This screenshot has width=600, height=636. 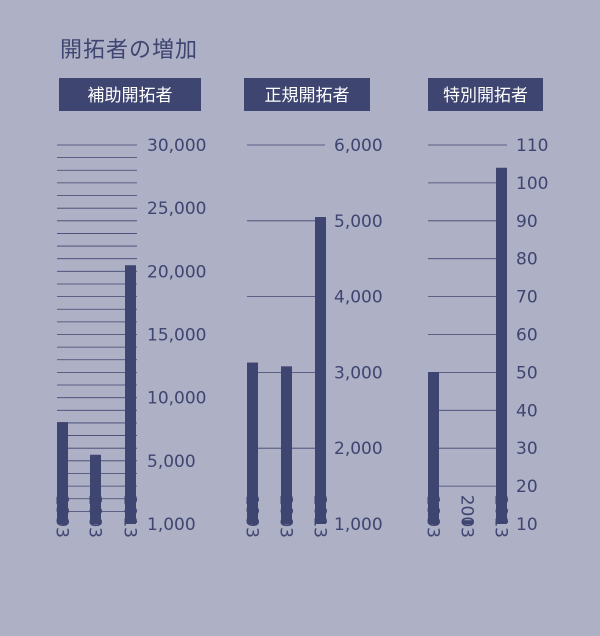 What do you see at coordinates (532, 146) in the screenshot?
I see `y-tick-label: 110` at bounding box center [532, 146].